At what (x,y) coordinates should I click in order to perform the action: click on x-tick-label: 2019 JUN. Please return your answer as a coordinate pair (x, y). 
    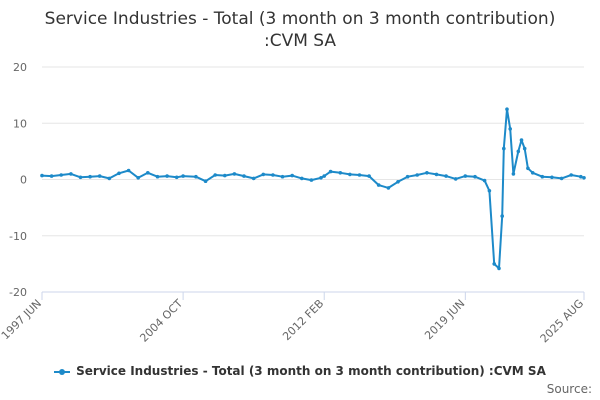
    Looking at the image, I should click on (444, 319).